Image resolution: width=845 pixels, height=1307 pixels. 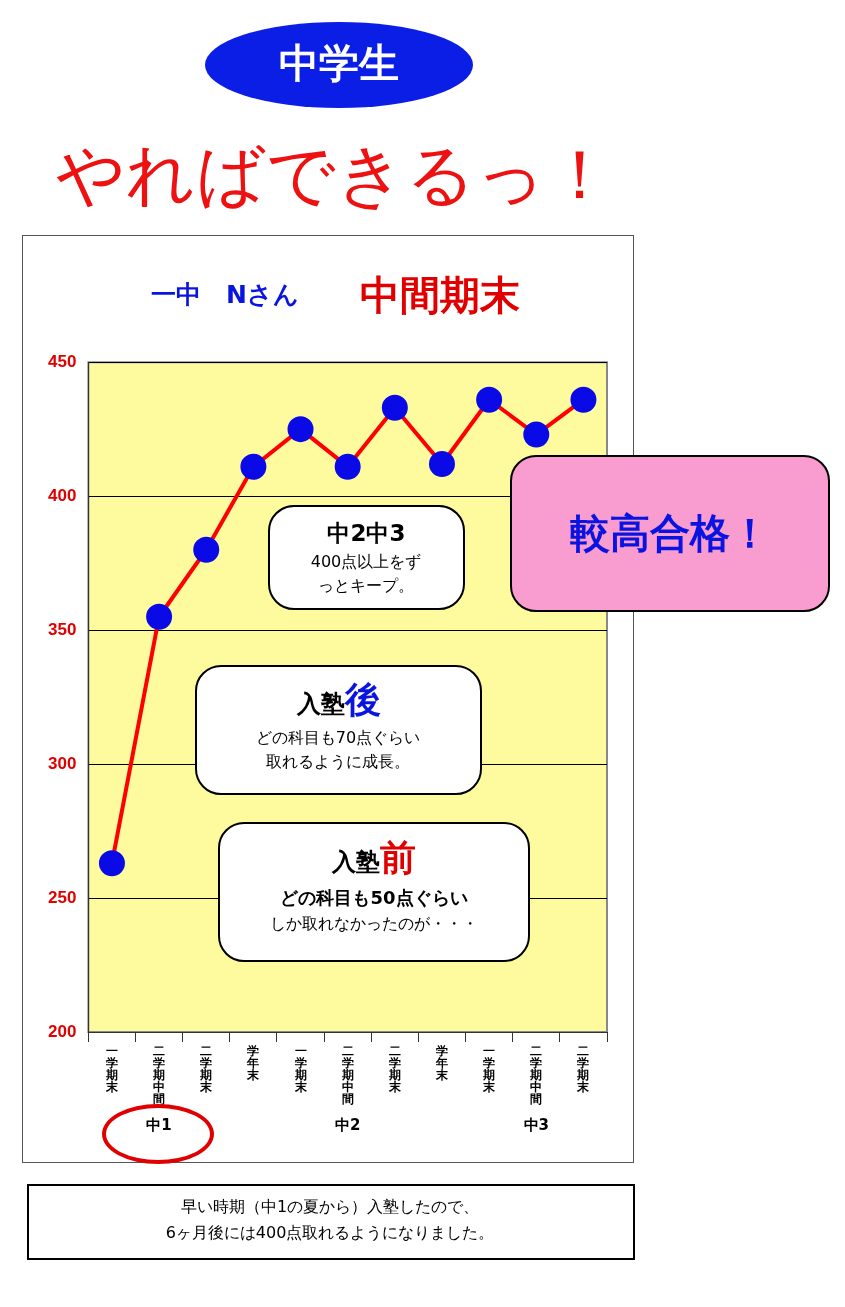 I want to click on text: 中1, so click(x=159, y=1125).